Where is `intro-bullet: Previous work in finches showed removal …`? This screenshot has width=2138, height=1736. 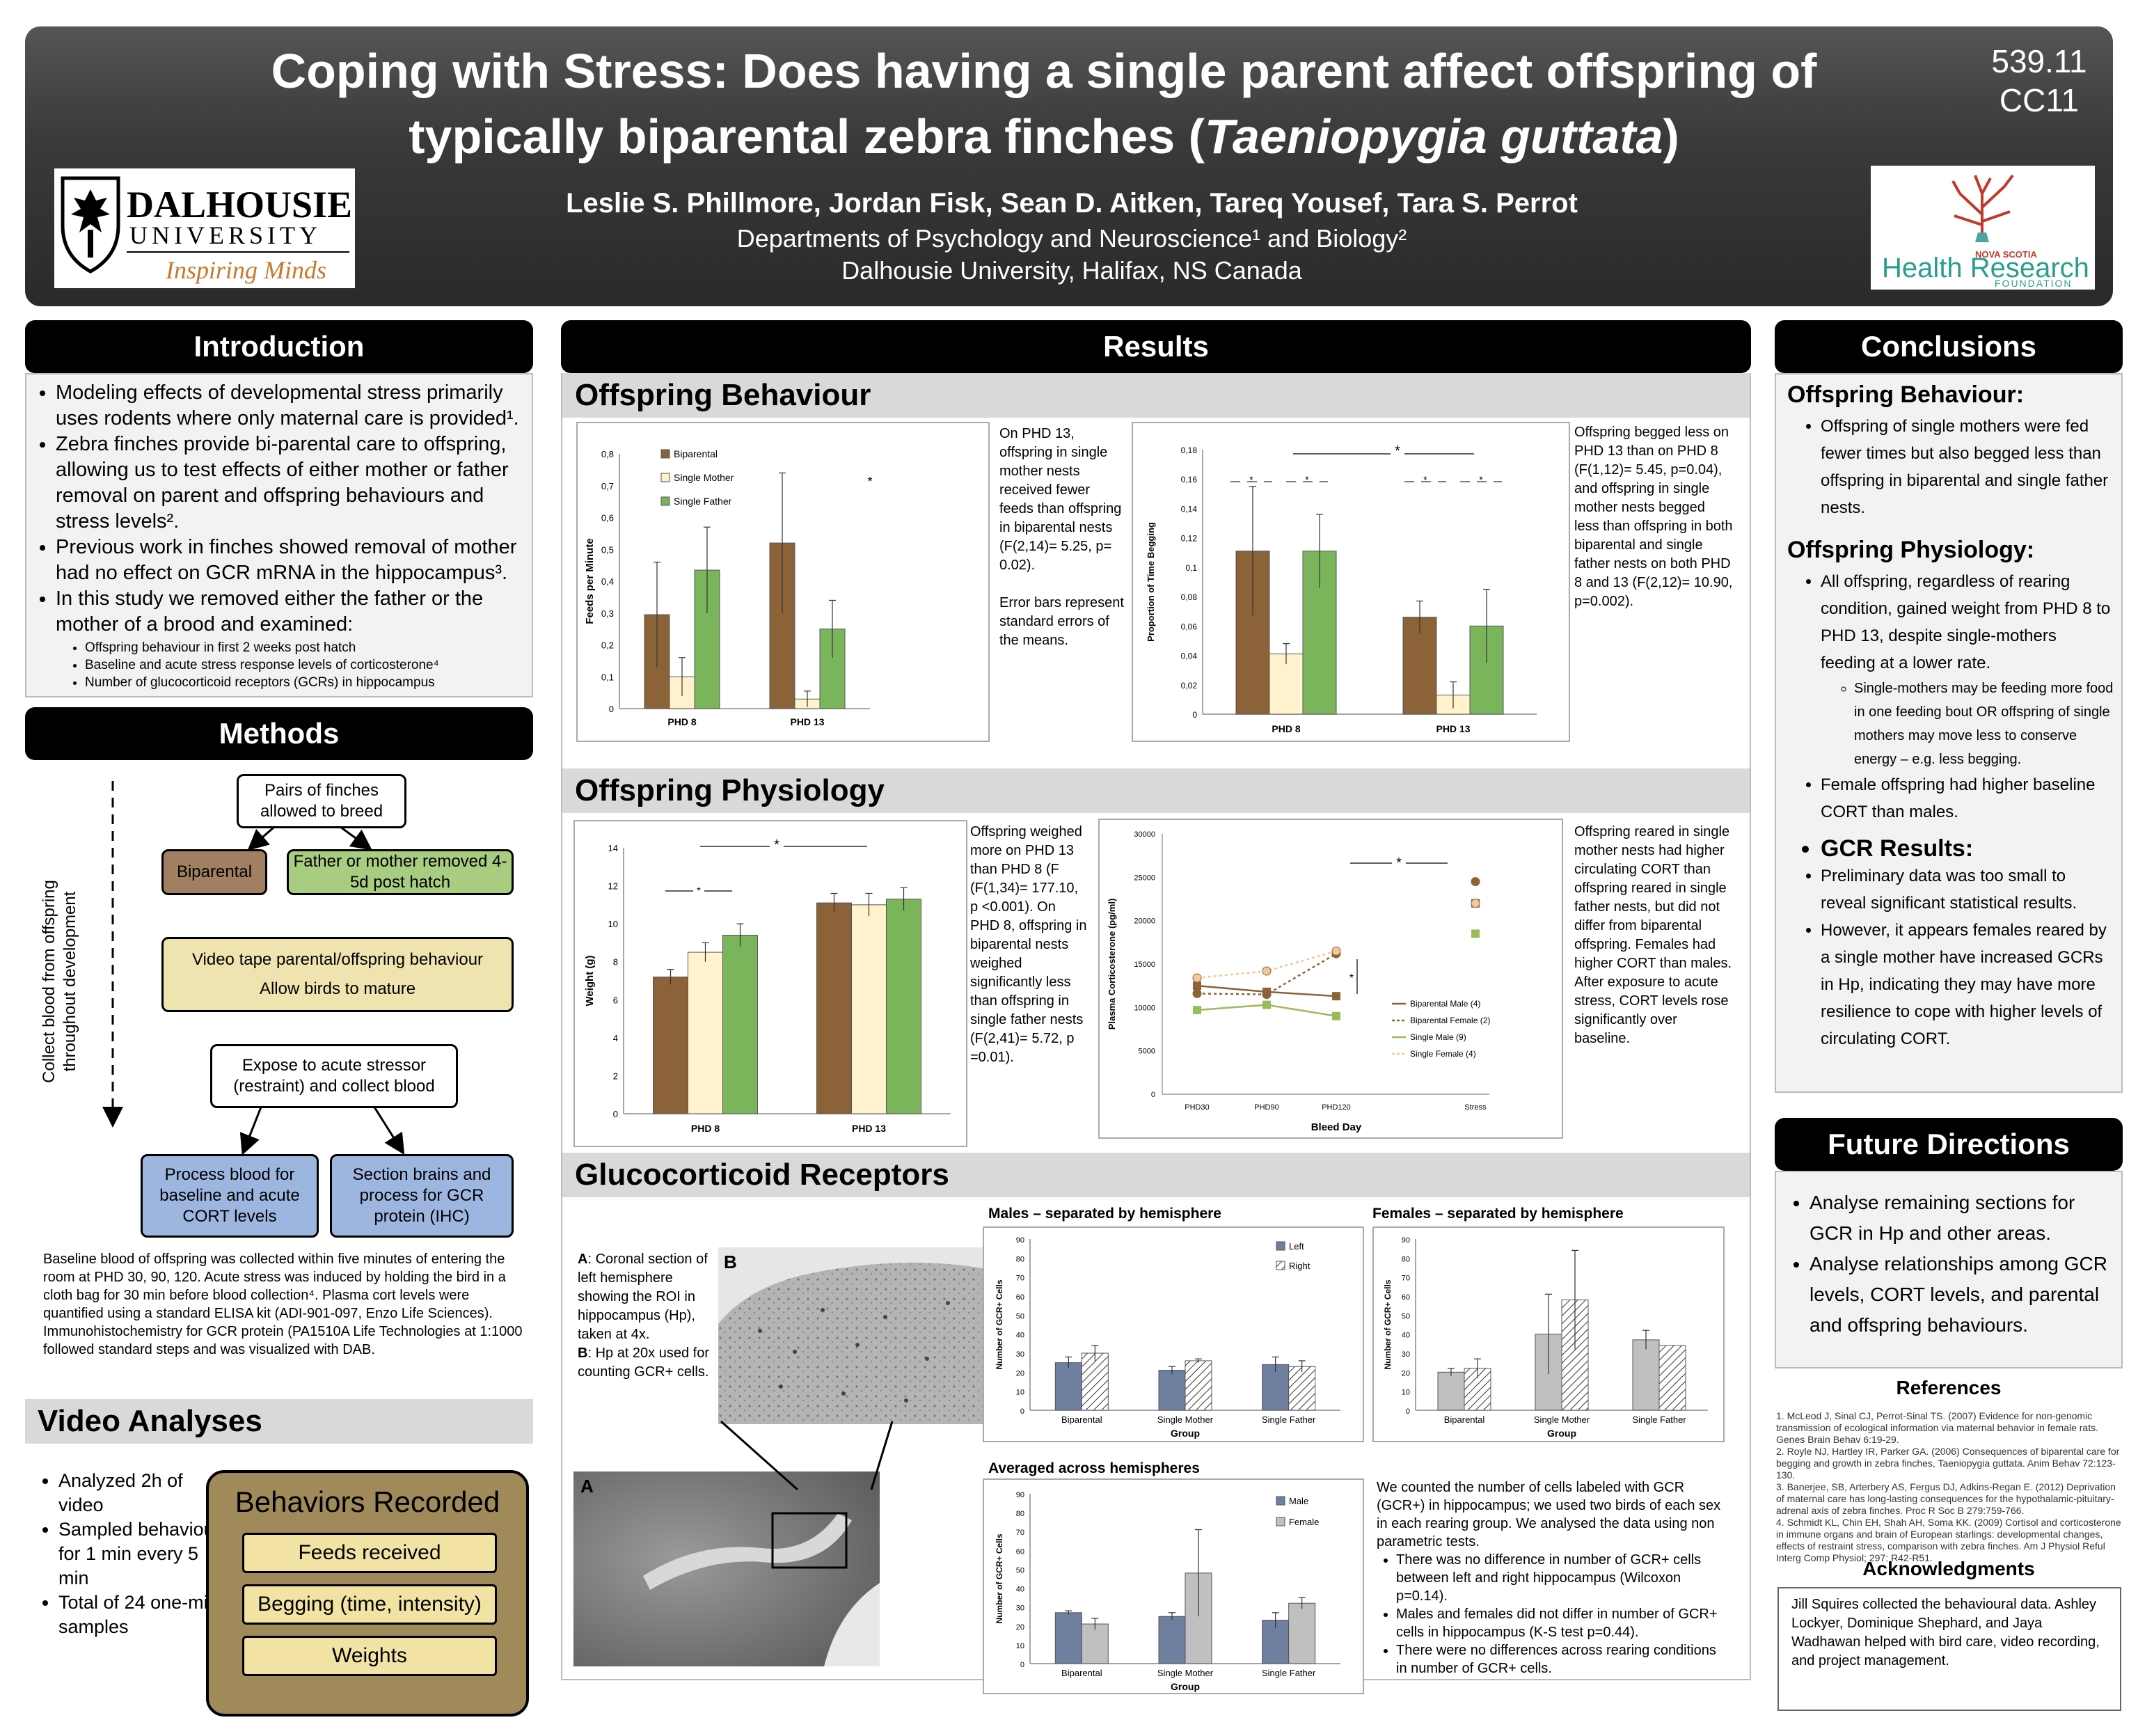
intro-bullet: Previous work in finches showed removal … is located at coordinates (294, 561).